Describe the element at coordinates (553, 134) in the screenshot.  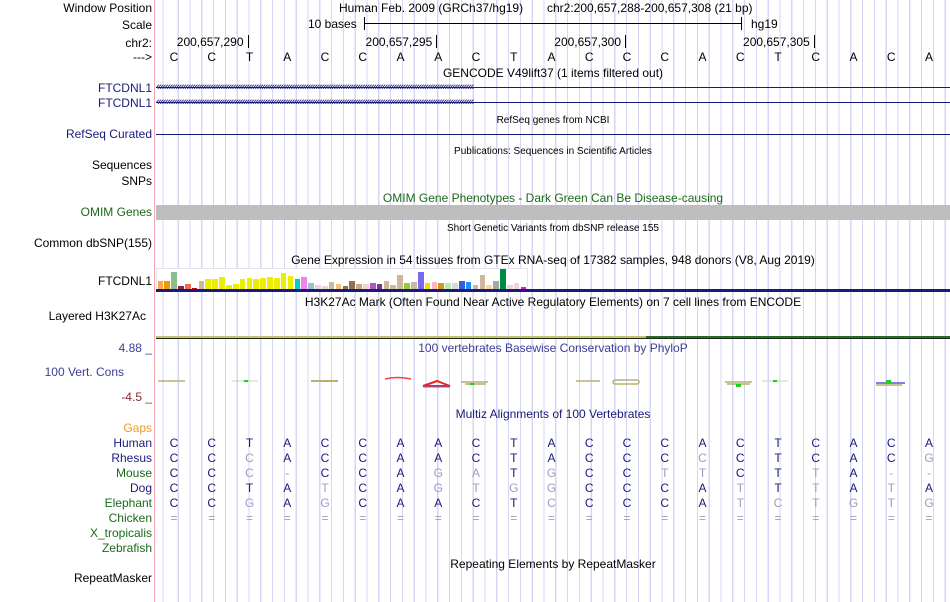
I see `refseq-gene-line` at that location.